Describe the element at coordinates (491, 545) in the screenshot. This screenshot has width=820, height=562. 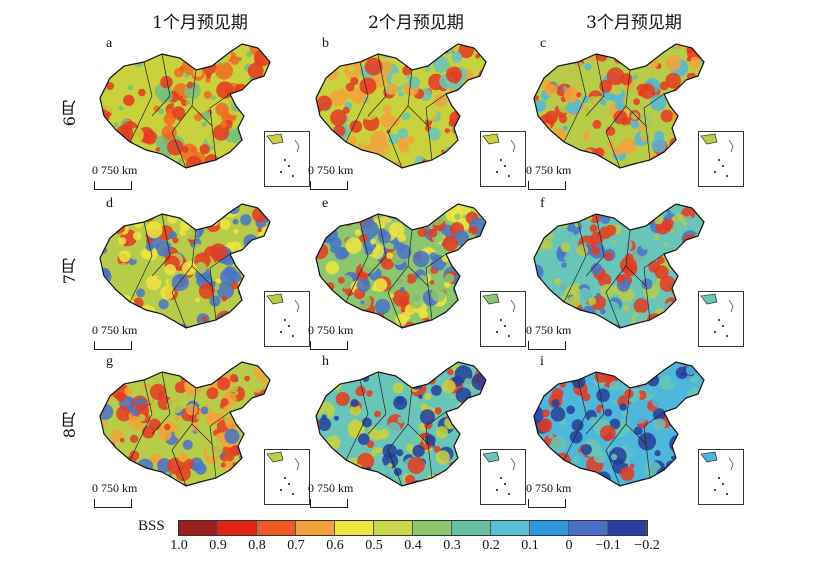
I see `legend-tick-8: 0.2` at that location.